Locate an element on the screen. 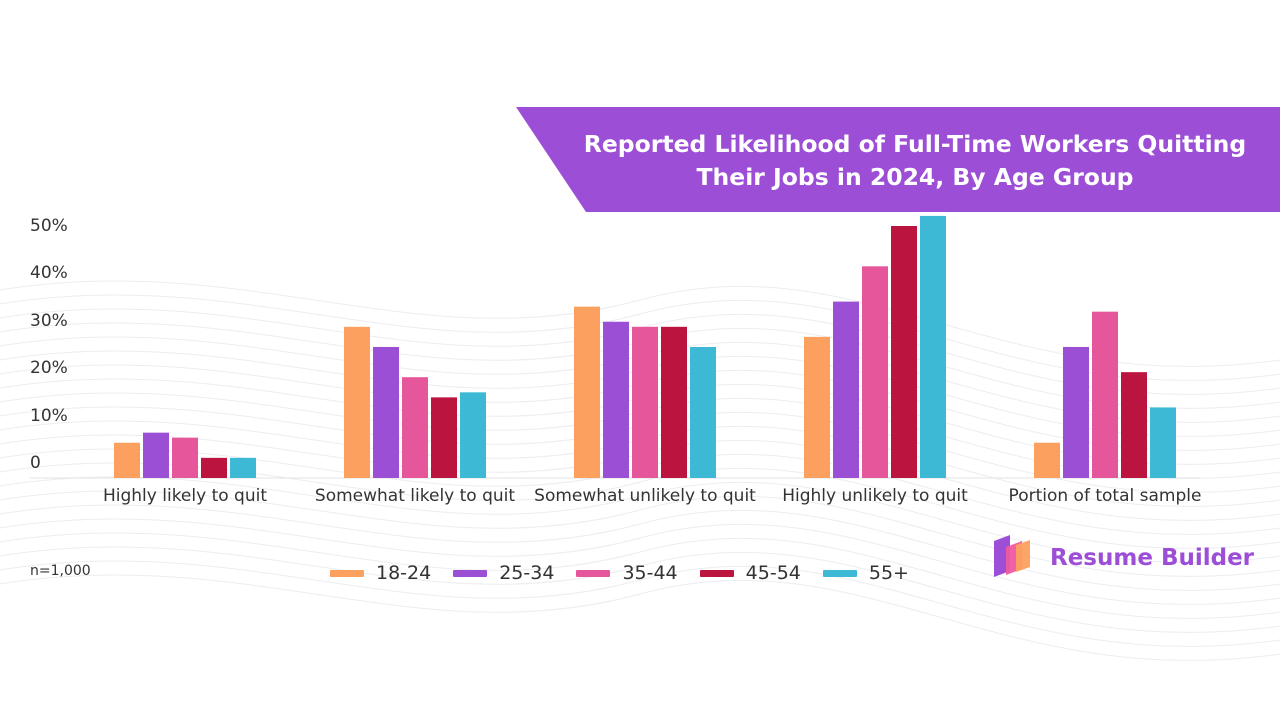 Image resolution: width=1280 pixels, height=720 pixels. y-tick-label: 0 is located at coordinates (35, 463).